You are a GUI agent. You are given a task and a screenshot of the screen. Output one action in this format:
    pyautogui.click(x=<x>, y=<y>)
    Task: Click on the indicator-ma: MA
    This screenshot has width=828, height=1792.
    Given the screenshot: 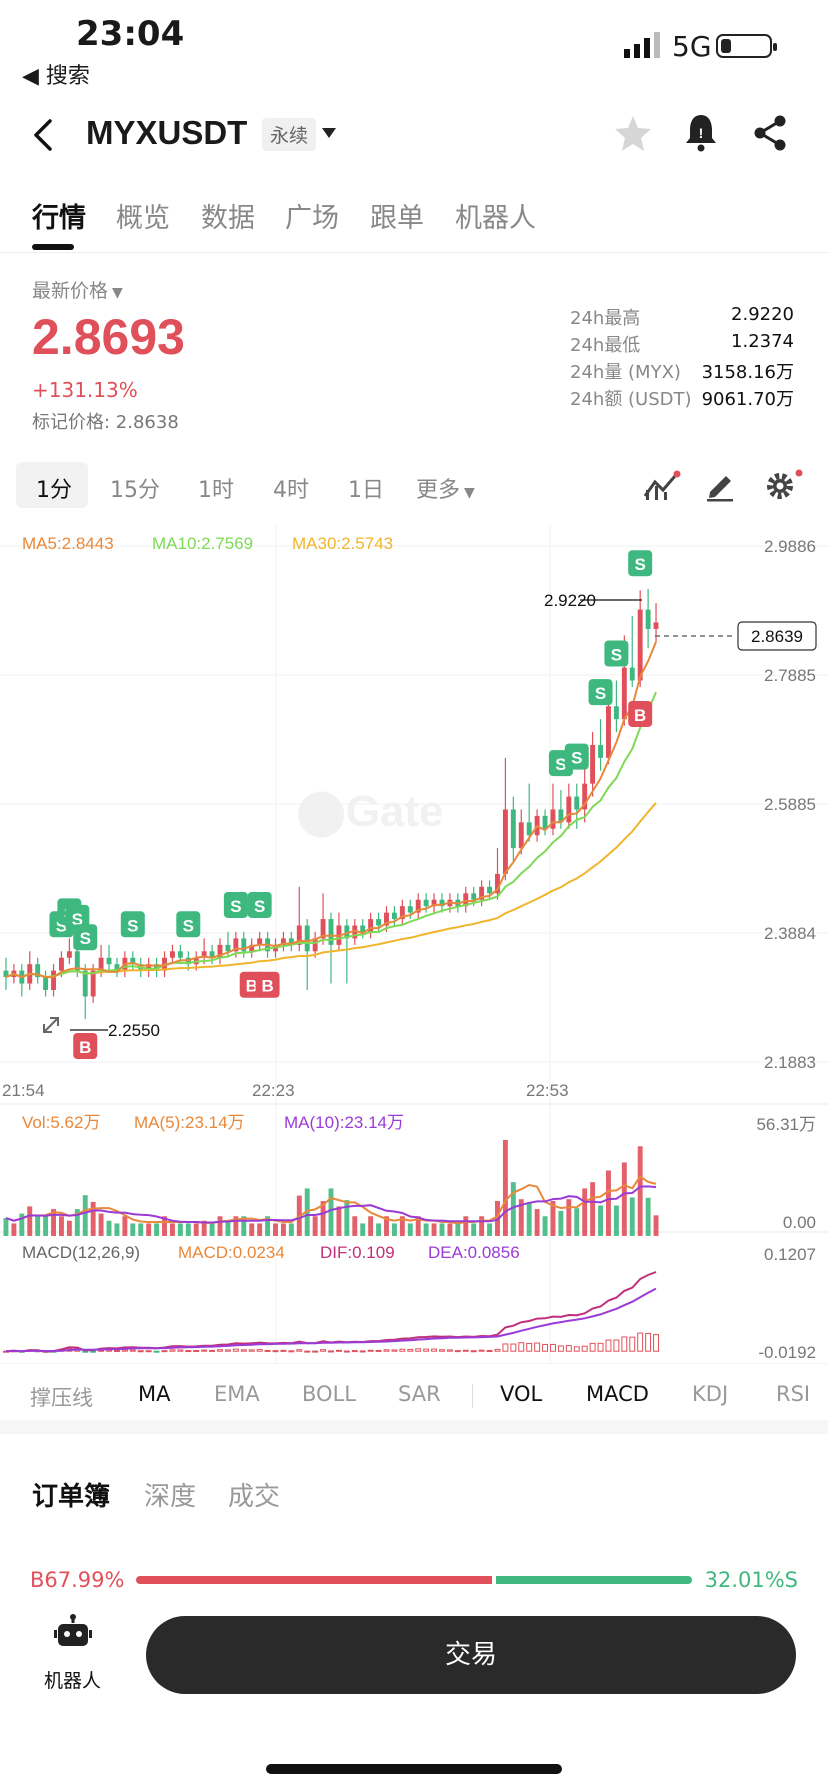 What is the action you would take?
    pyautogui.click(x=154, y=1394)
    